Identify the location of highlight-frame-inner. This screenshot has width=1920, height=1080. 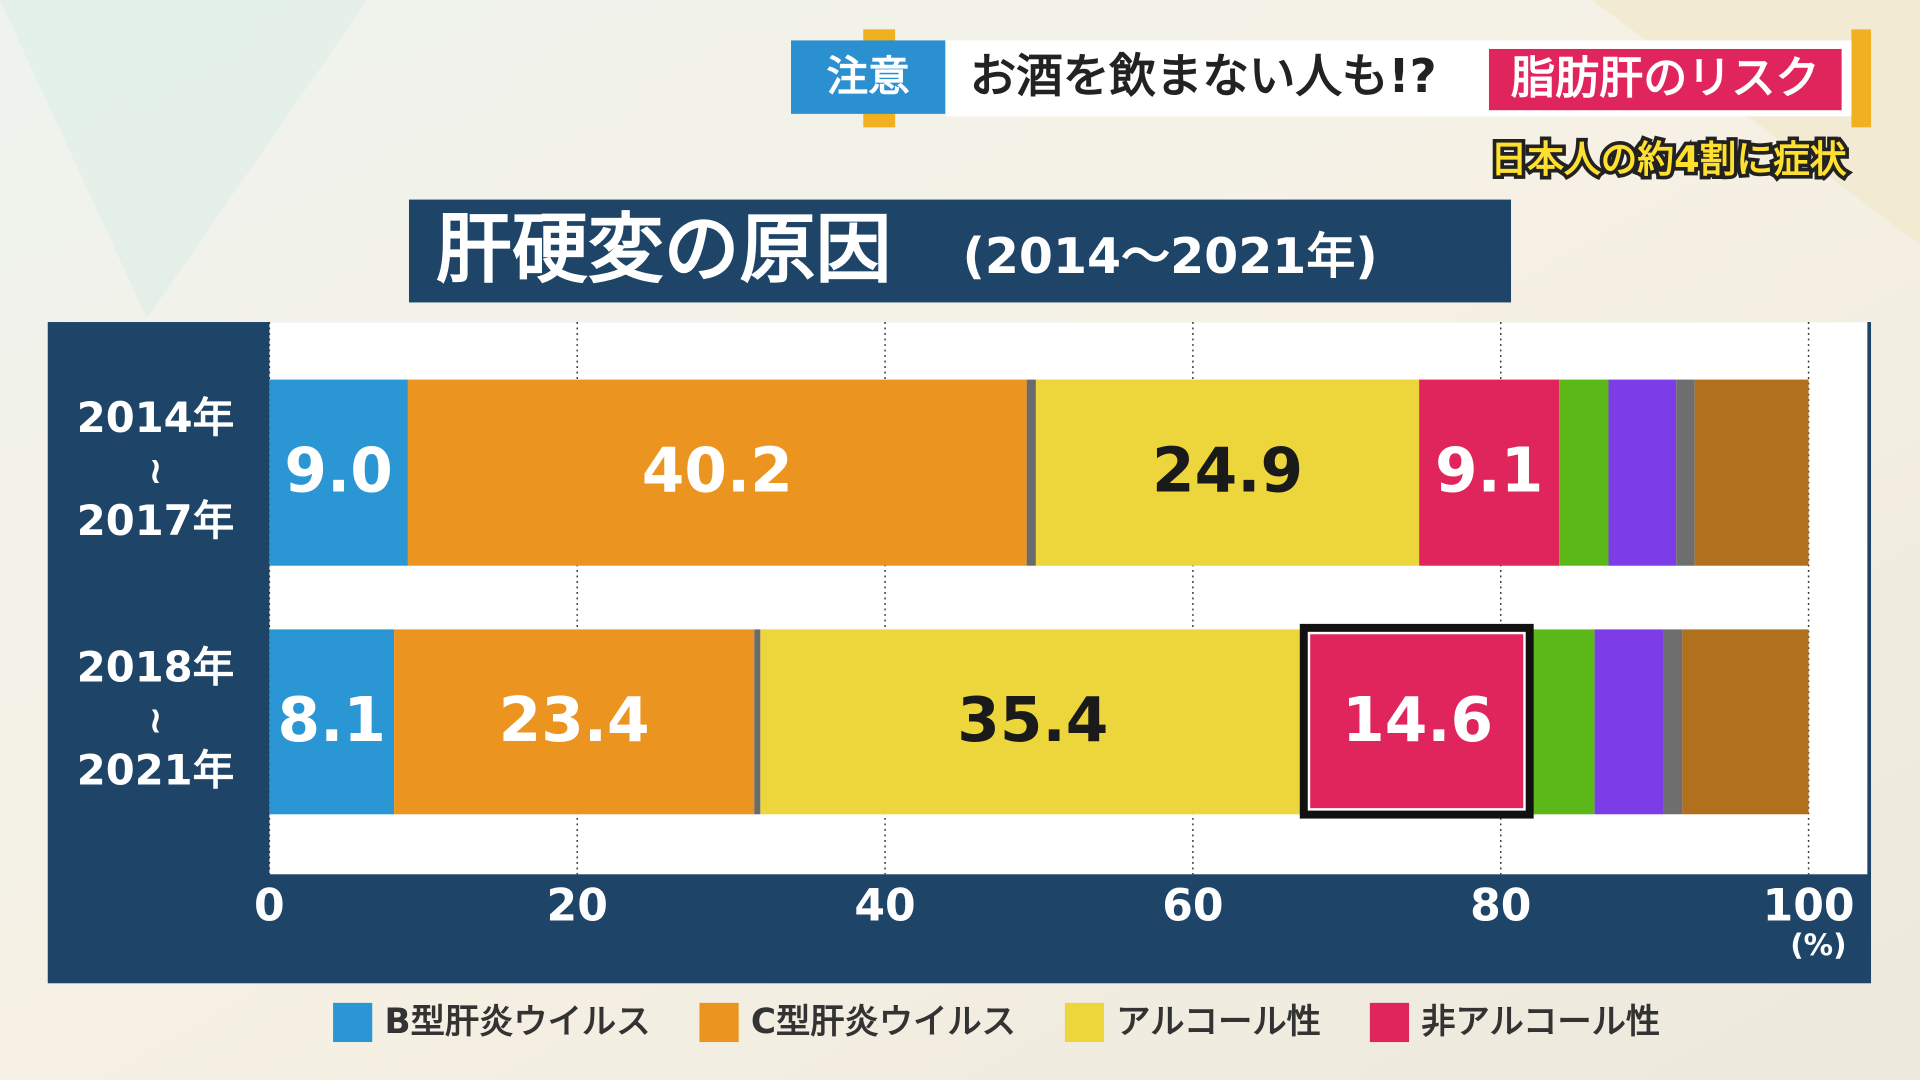
(1416, 721).